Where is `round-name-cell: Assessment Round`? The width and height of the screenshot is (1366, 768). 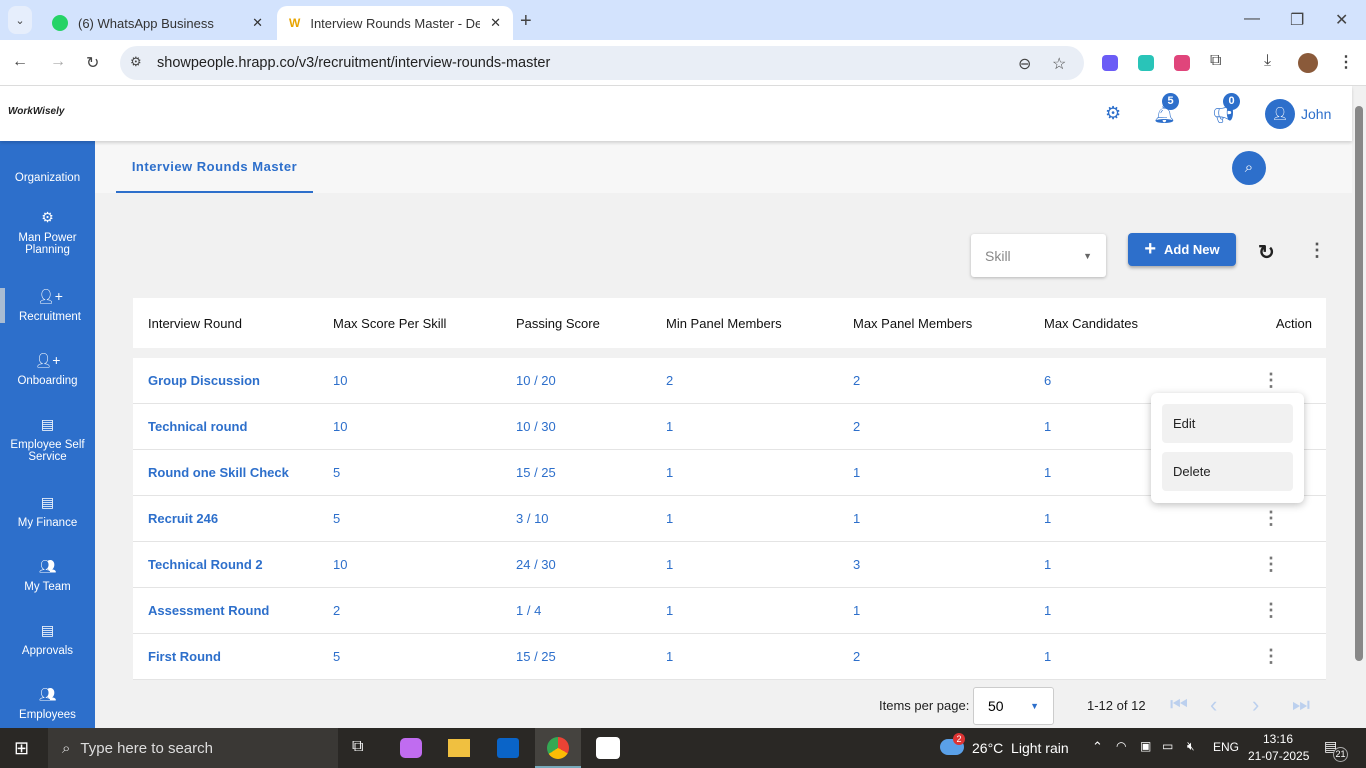
round-name-cell: Assessment Round is located at coordinates (209, 610).